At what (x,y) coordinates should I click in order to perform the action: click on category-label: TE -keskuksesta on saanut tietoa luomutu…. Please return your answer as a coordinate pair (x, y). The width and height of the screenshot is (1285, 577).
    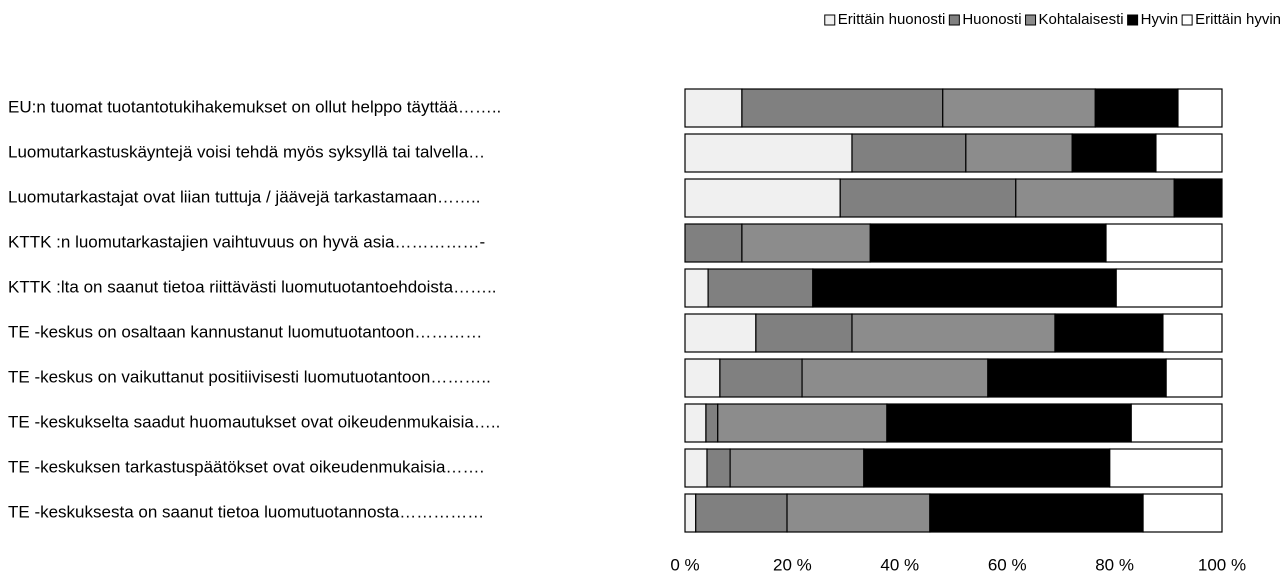
    Looking at the image, I should click on (246, 511).